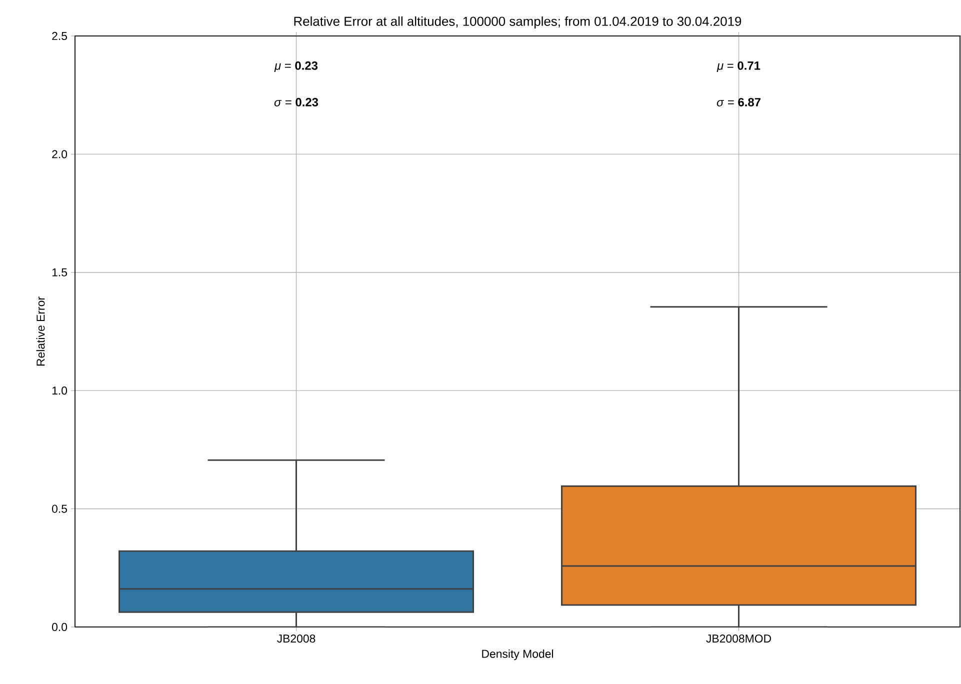 Image resolution: width=961 pixels, height=684 pixels. Describe the element at coordinates (518, 654) in the screenshot. I see `x-axis-title: Density Model` at that location.